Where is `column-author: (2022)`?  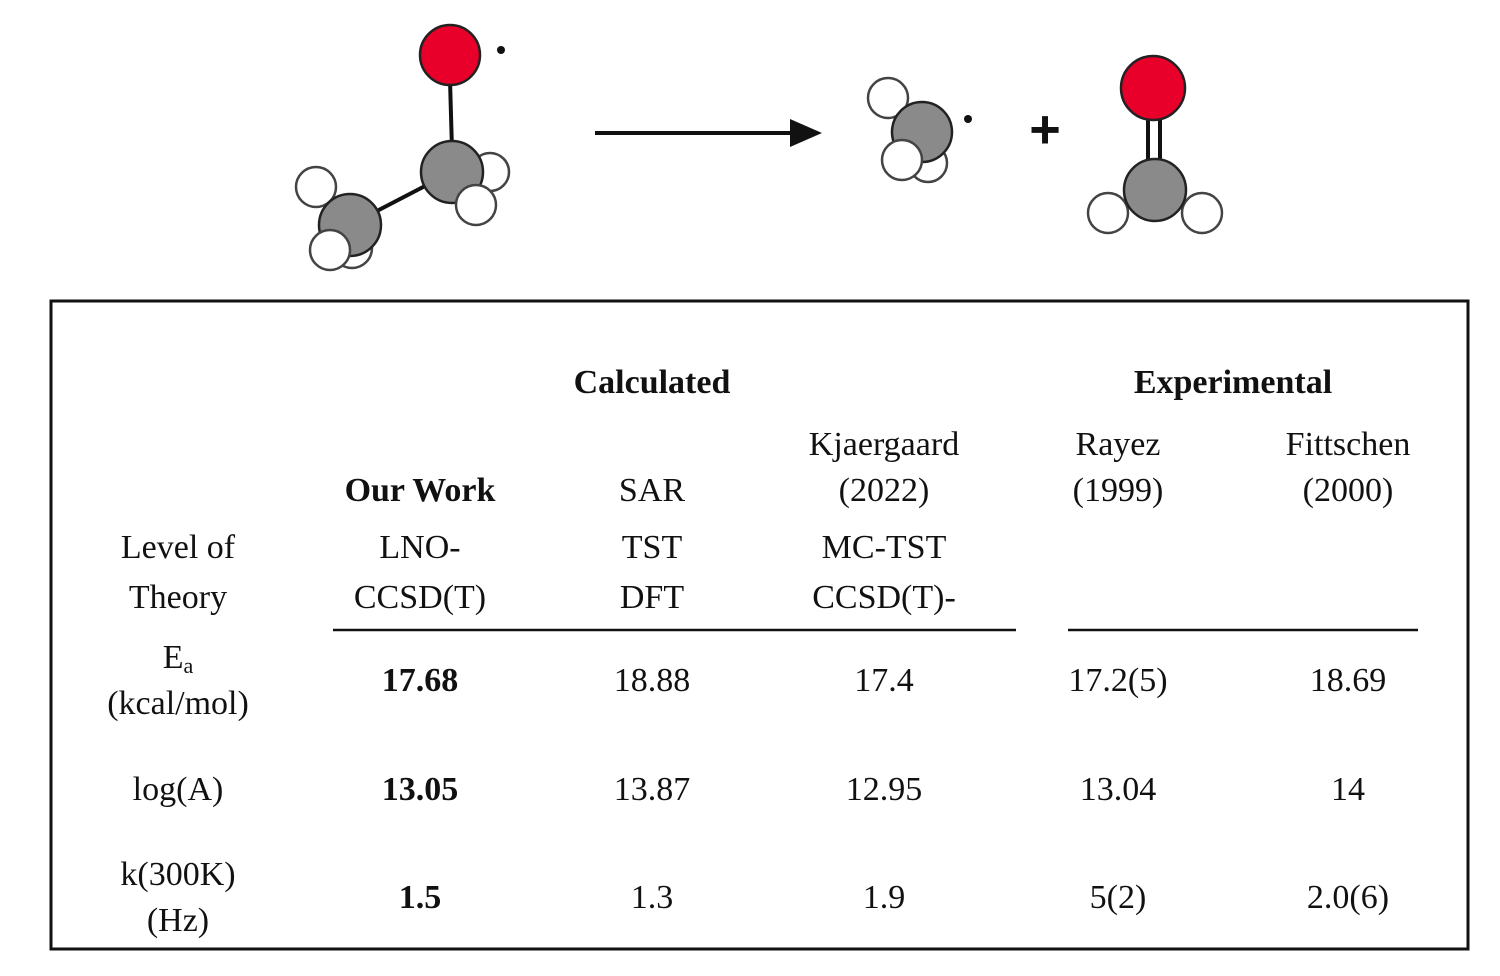
column-author: (2022) is located at coordinates (884, 490).